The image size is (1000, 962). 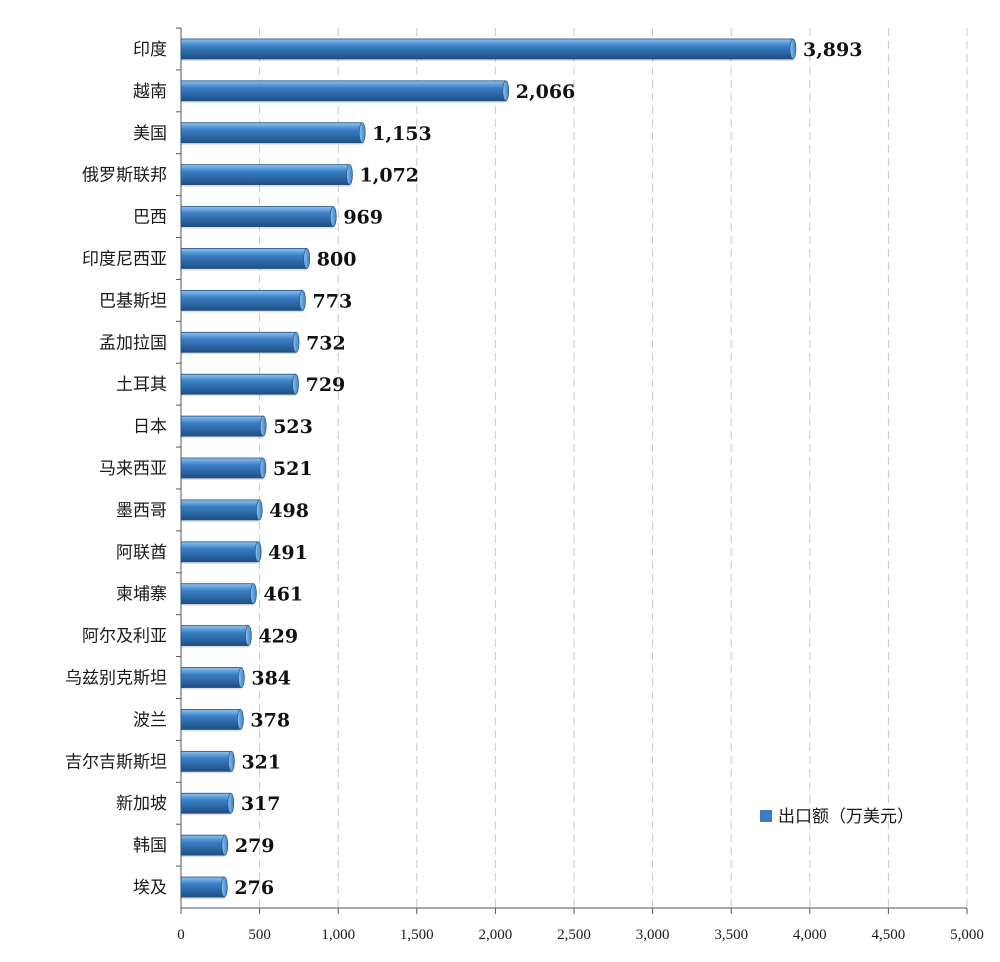 What do you see at coordinates (731, 935) in the screenshot?
I see `x-tick-label: 3,500` at bounding box center [731, 935].